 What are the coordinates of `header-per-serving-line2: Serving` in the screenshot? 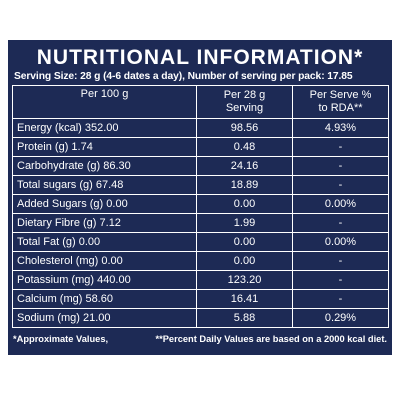 It's located at (244, 108).